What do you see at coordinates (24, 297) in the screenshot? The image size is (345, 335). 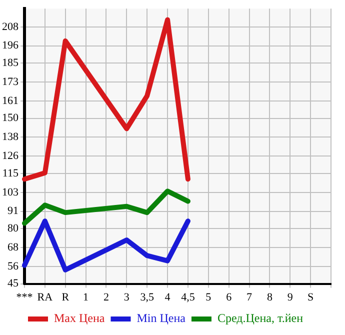 I see `x-tick-label: ***` at bounding box center [24, 297].